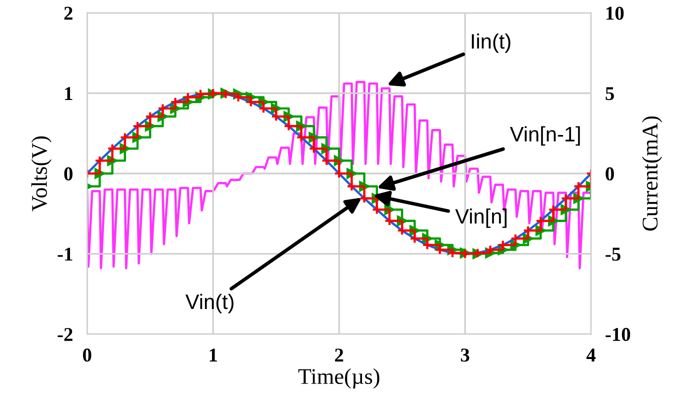 The height and width of the screenshot is (403, 697). I want to click on x-tick-label: 0, so click(87, 355).